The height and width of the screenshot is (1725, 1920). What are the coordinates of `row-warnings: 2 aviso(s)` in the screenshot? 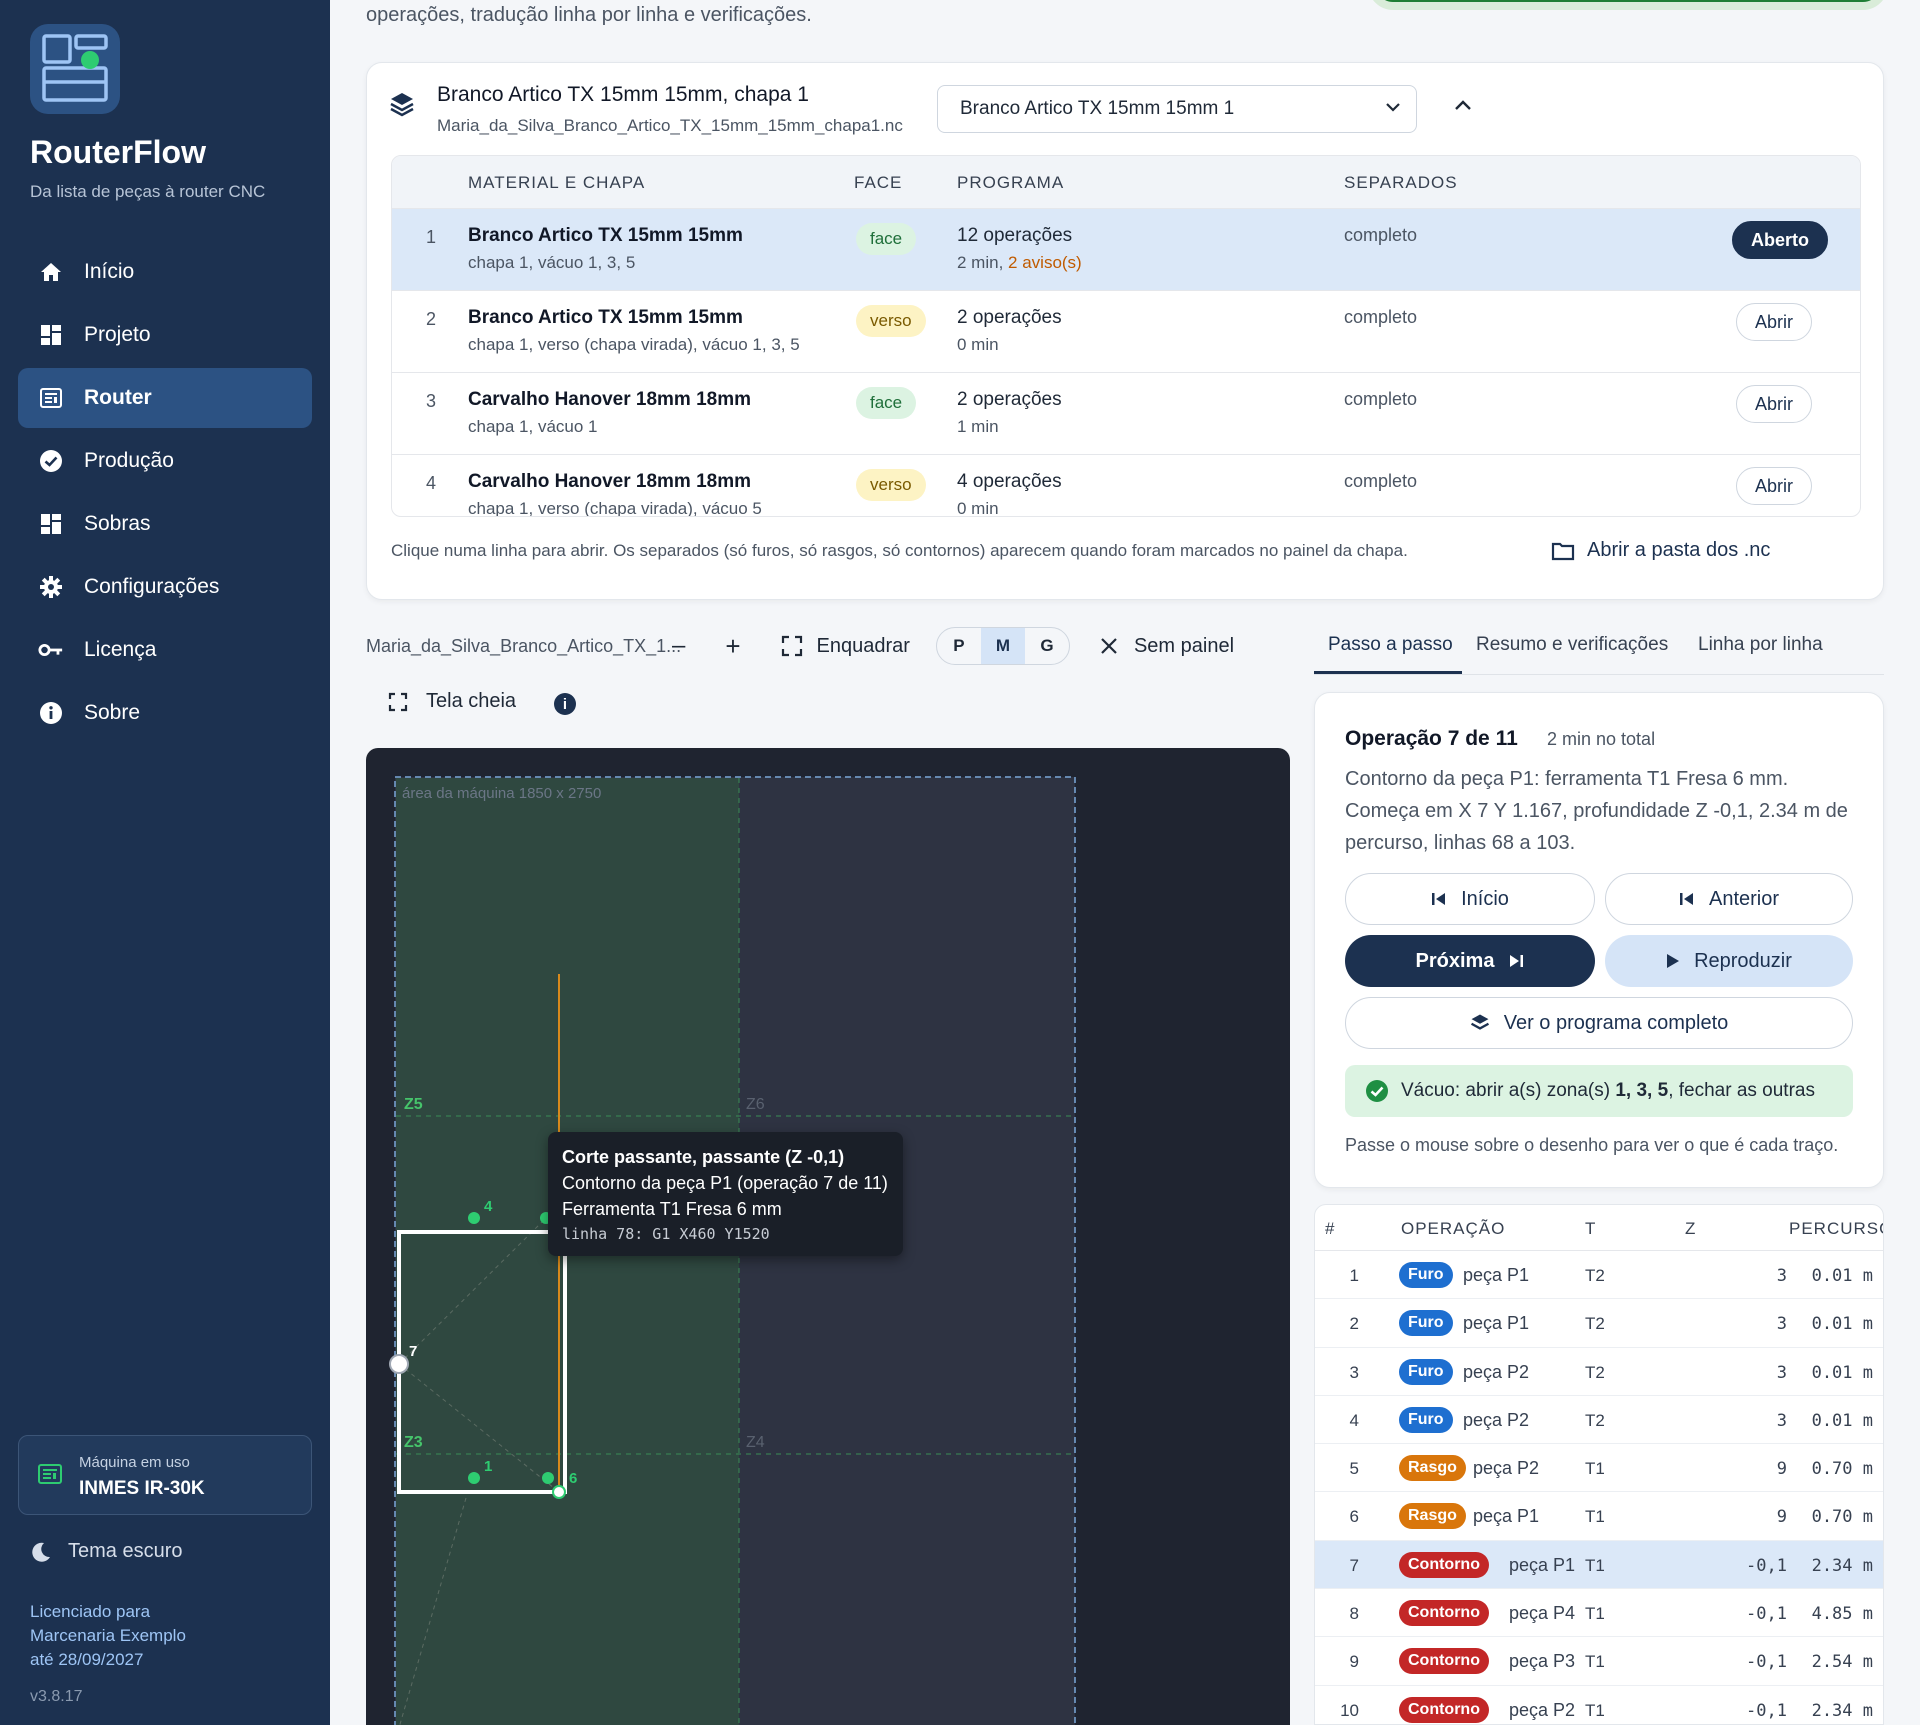 It's located at (1045, 262).